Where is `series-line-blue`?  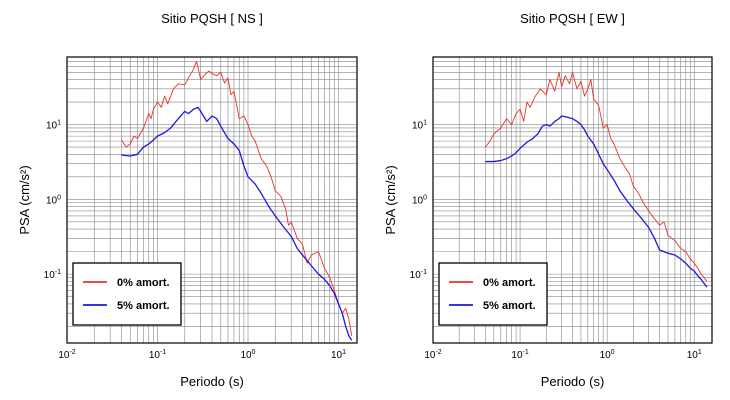
series-line-blue is located at coordinates (596, 201).